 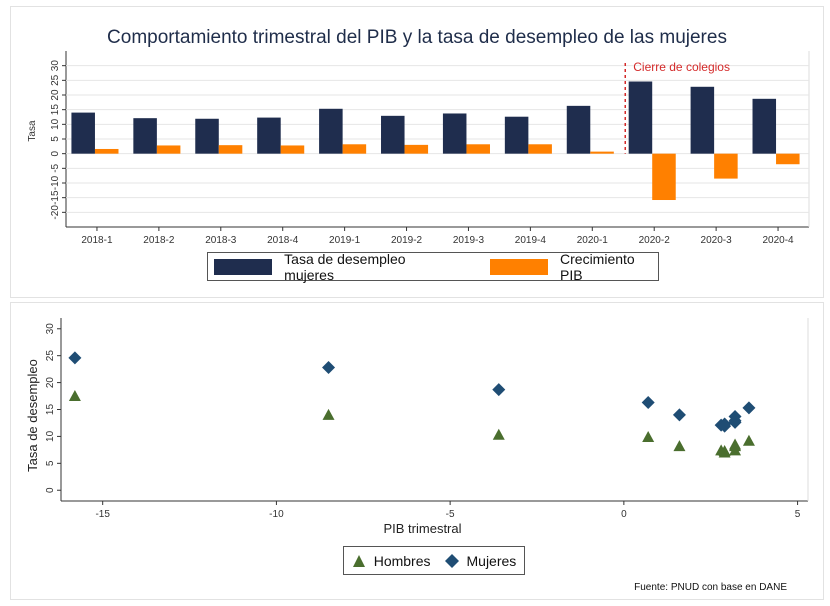 What do you see at coordinates (276, 514) in the screenshot?
I see `x-tick-label: -10` at bounding box center [276, 514].